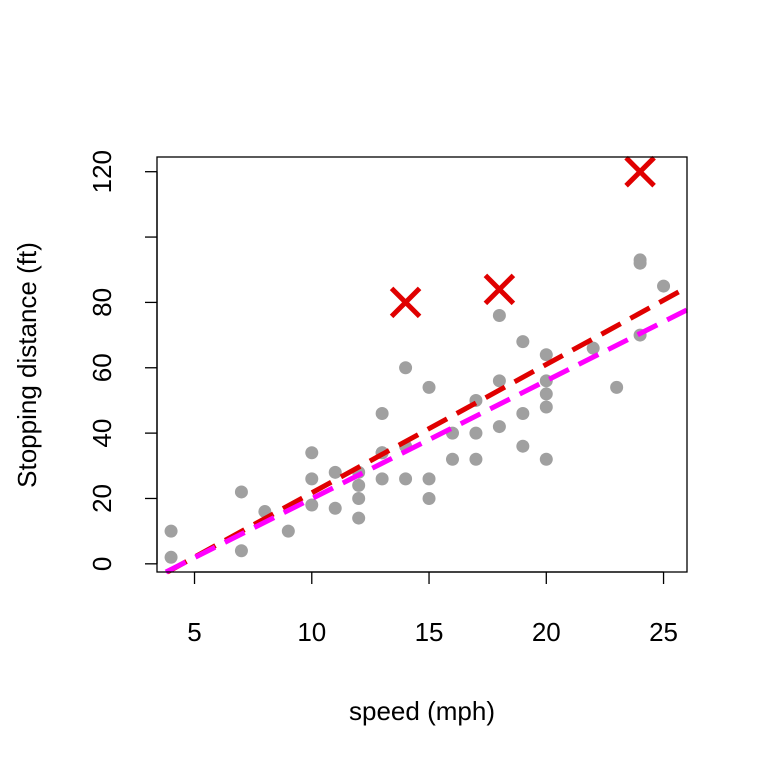 This screenshot has height=768, width=768. I want to click on y-tick-label: 60, so click(102, 367).